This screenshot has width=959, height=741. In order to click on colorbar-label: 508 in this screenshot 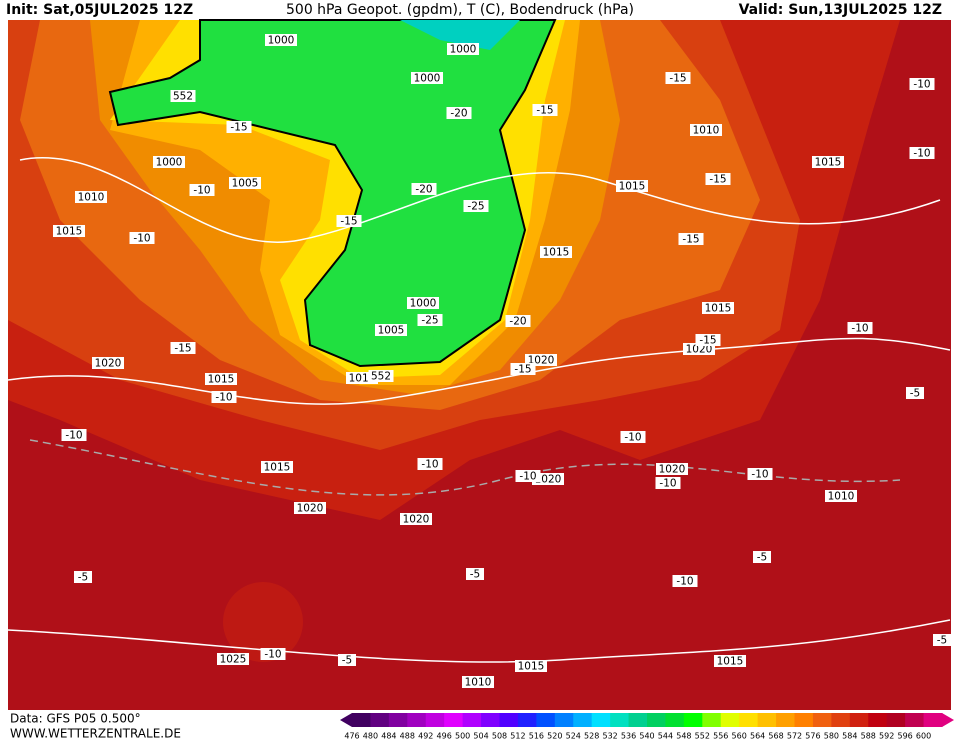, I will do `click(499, 736)`.